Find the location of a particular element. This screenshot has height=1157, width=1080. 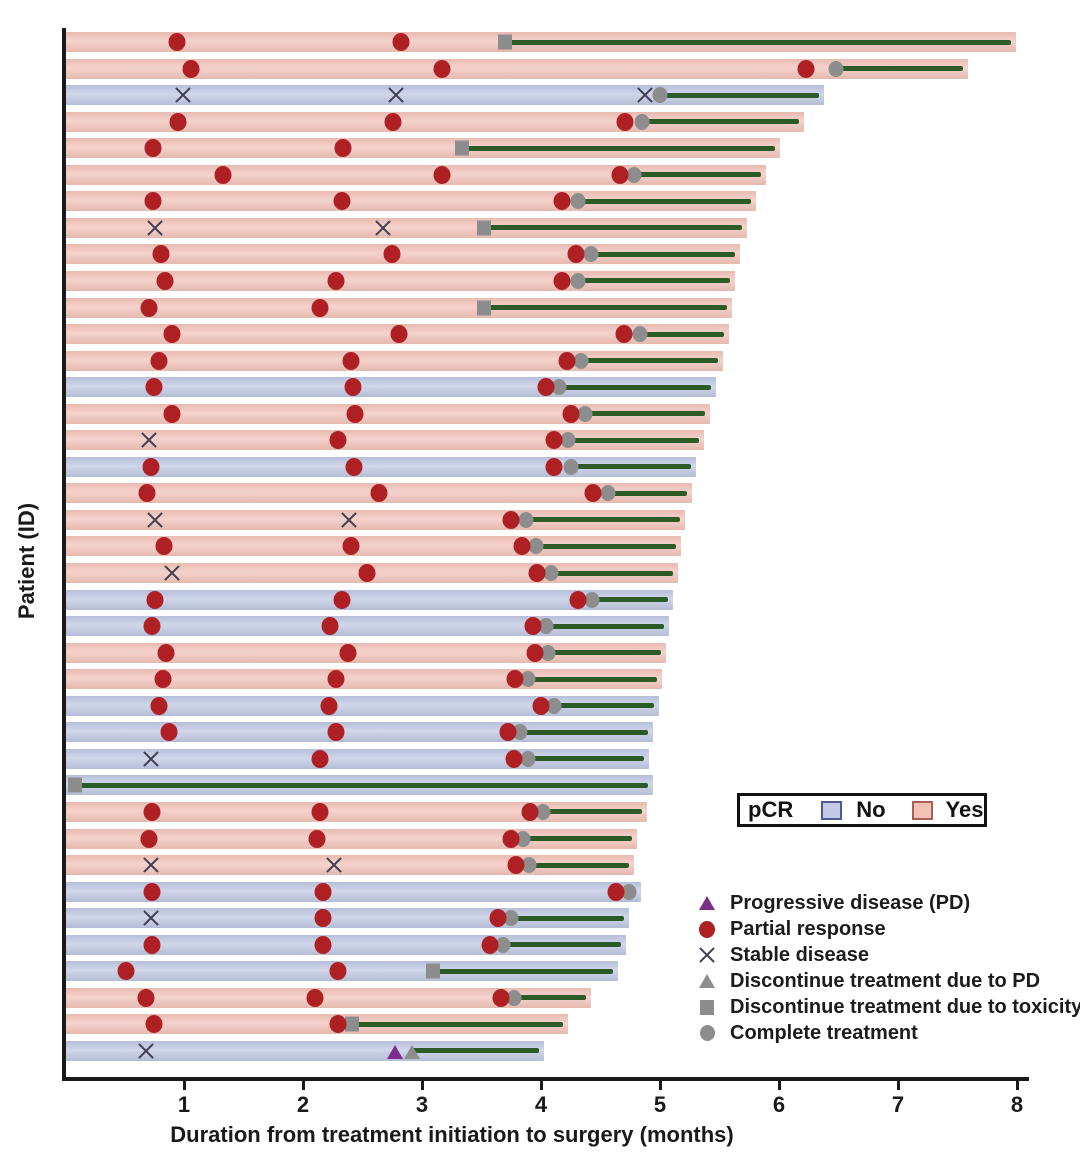

x-tick-label: 1 is located at coordinates (184, 1104).